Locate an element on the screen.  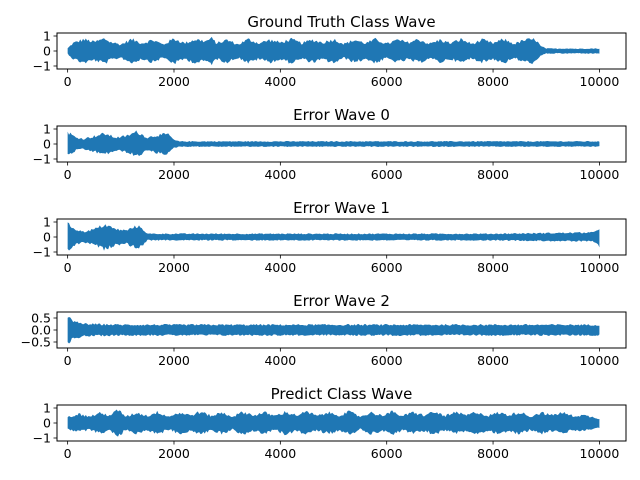
subplot-title: Ground Truth Class Wave is located at coordinates (341, 22).